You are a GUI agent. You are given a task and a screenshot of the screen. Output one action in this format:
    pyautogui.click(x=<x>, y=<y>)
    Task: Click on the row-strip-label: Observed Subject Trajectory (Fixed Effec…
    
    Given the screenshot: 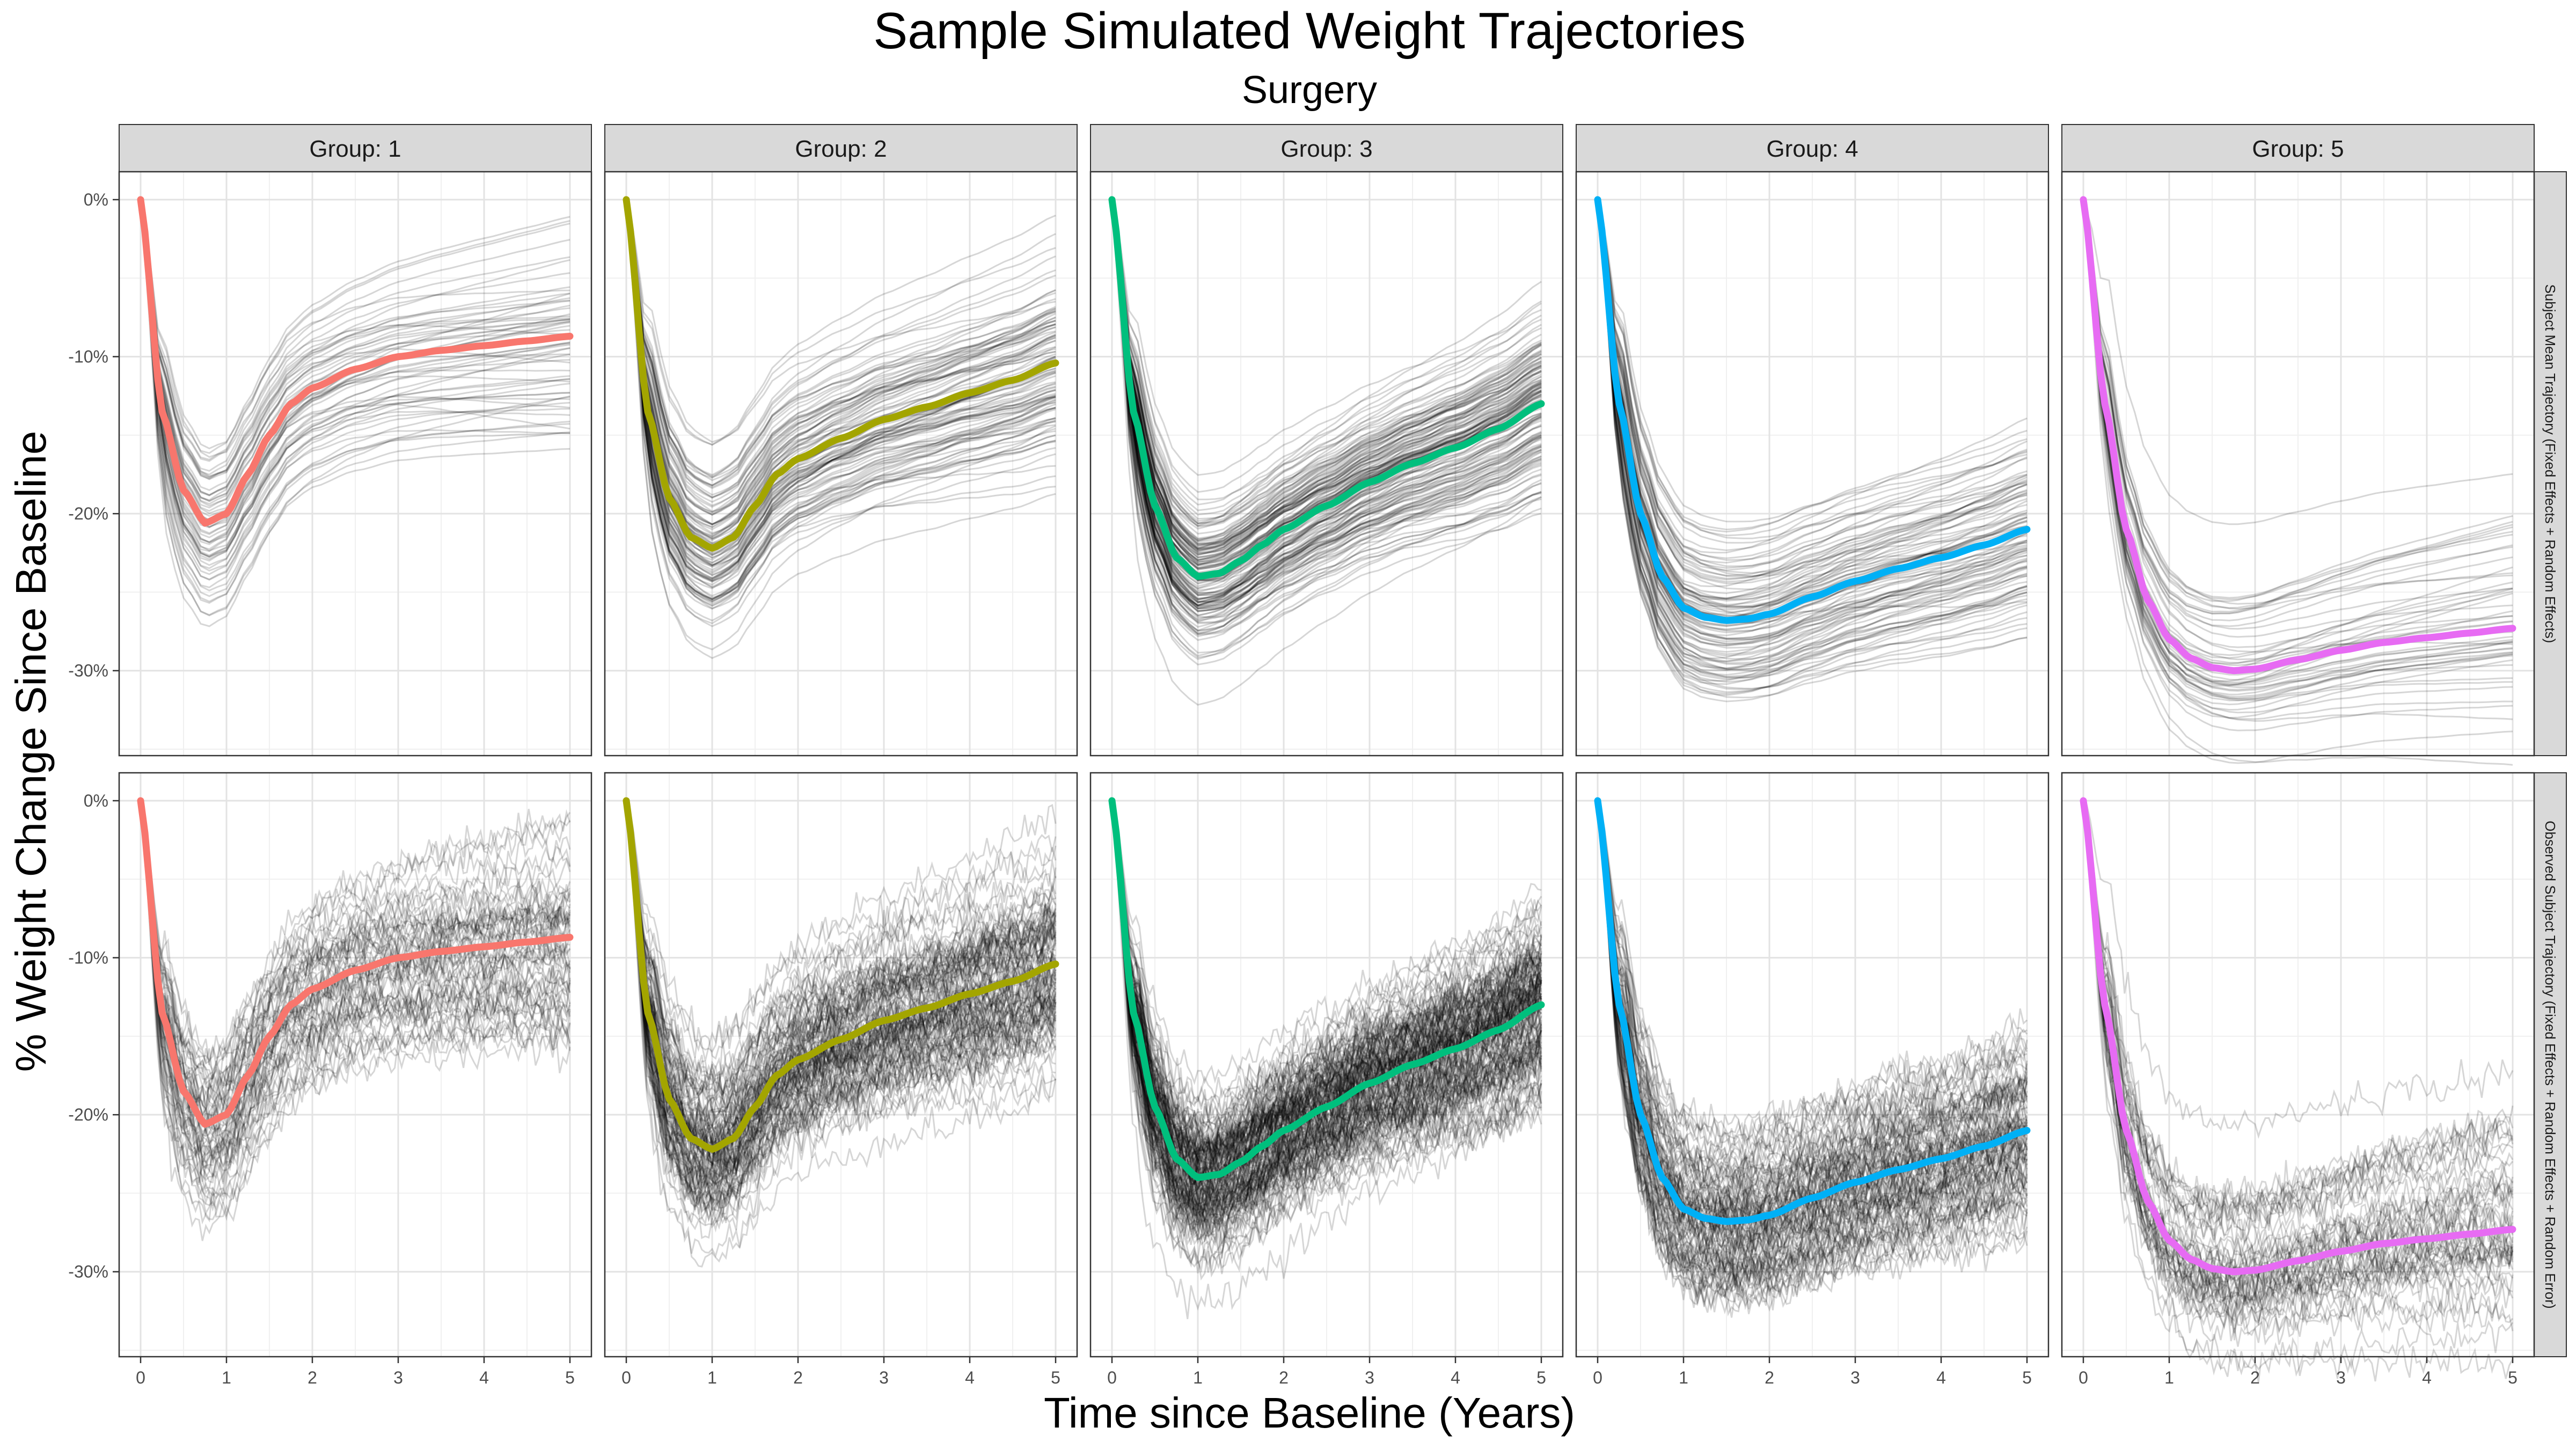 What is the action you would take?
    pyautogui.click(x=2550, y=1064)
    